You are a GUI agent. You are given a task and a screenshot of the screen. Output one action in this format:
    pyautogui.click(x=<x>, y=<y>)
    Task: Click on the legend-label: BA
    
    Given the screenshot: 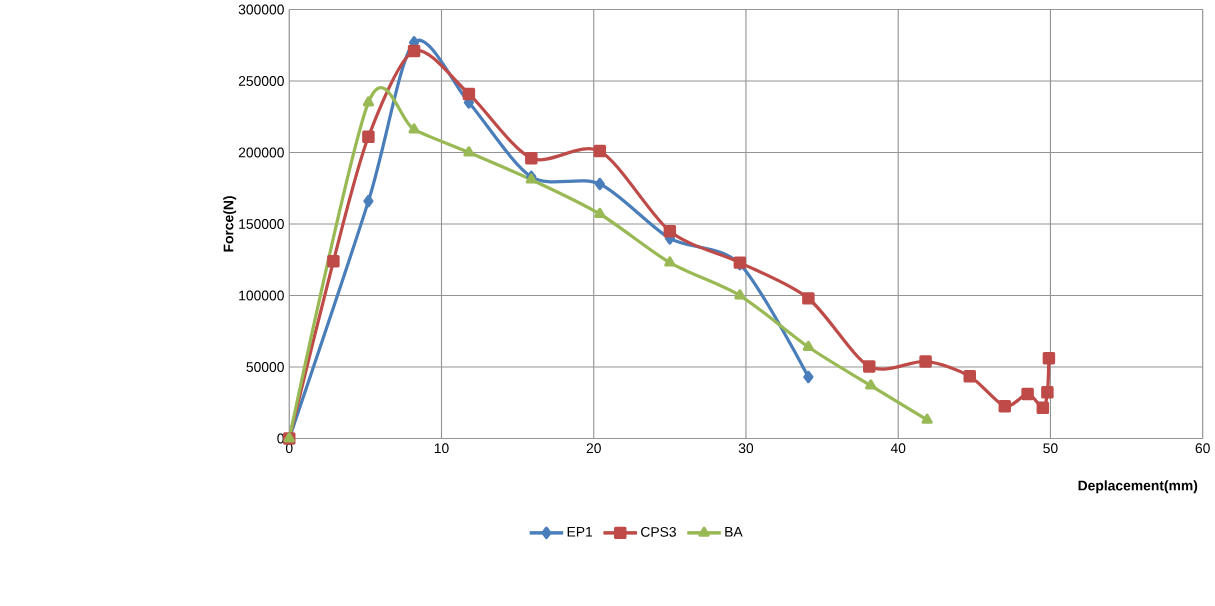 What is the action you would take?
    pyautogui.click(x=734, y=532)
    